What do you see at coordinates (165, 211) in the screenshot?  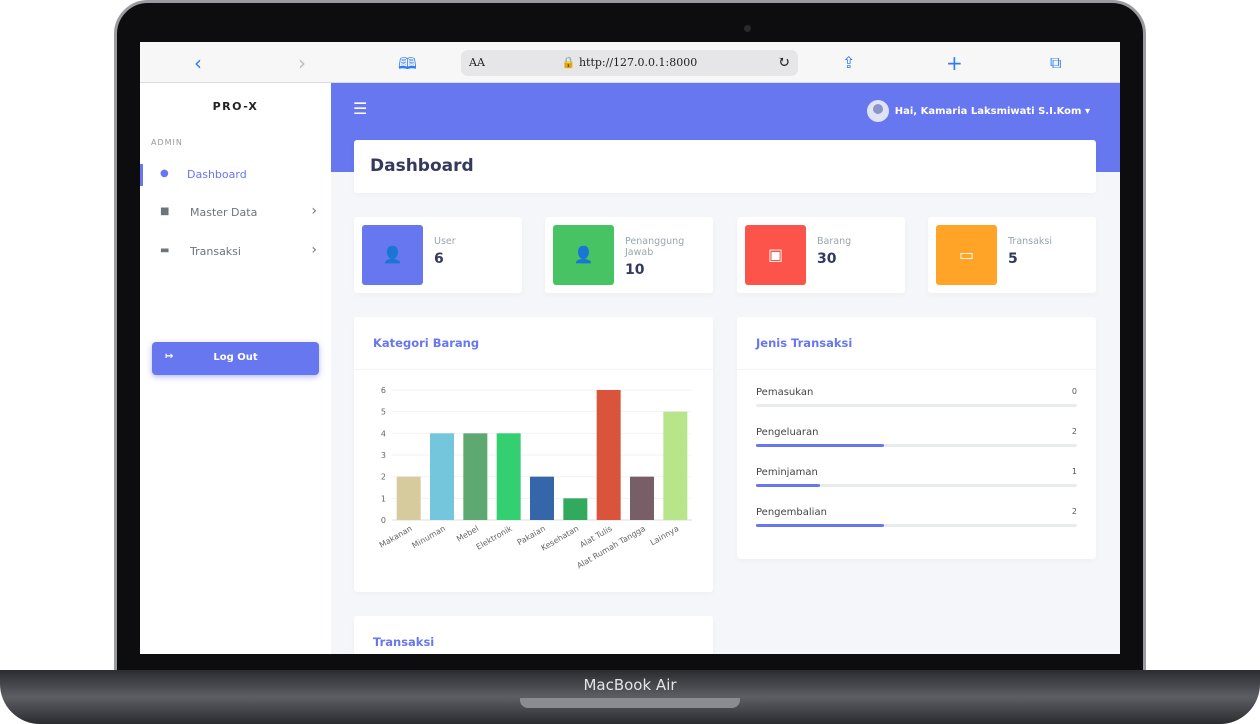 I see `database-icon: ■` at bounding box center [165, 211].